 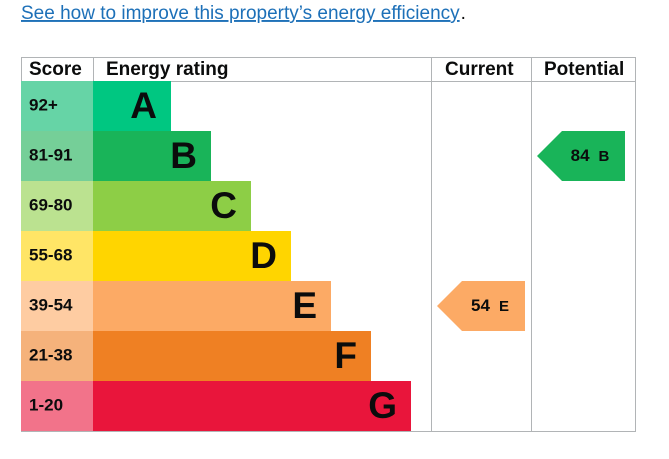 I want to click on score-range: 92+, so click(x=43, y=104).